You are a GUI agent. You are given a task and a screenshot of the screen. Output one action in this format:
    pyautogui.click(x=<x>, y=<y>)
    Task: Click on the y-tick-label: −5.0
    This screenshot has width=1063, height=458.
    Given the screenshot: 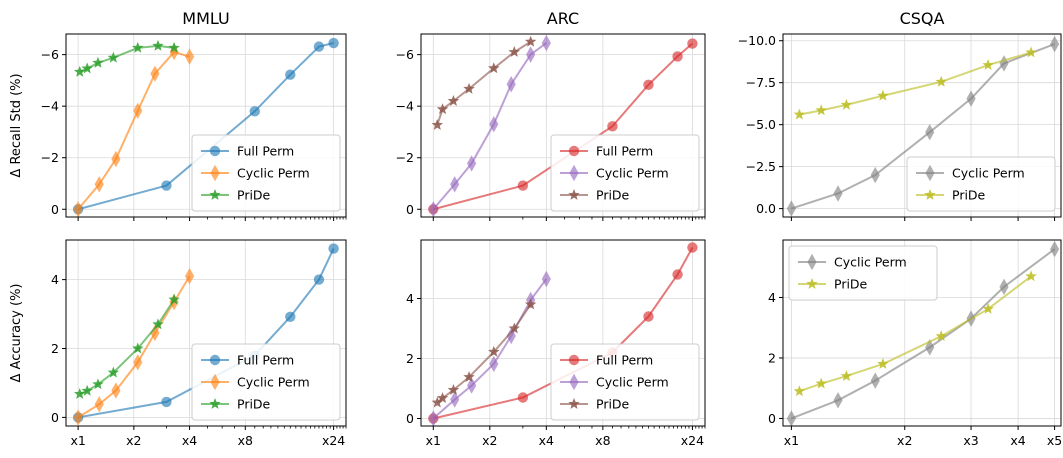 What is the action you would take?
    pyautogui.click(x=761, y=124)
    